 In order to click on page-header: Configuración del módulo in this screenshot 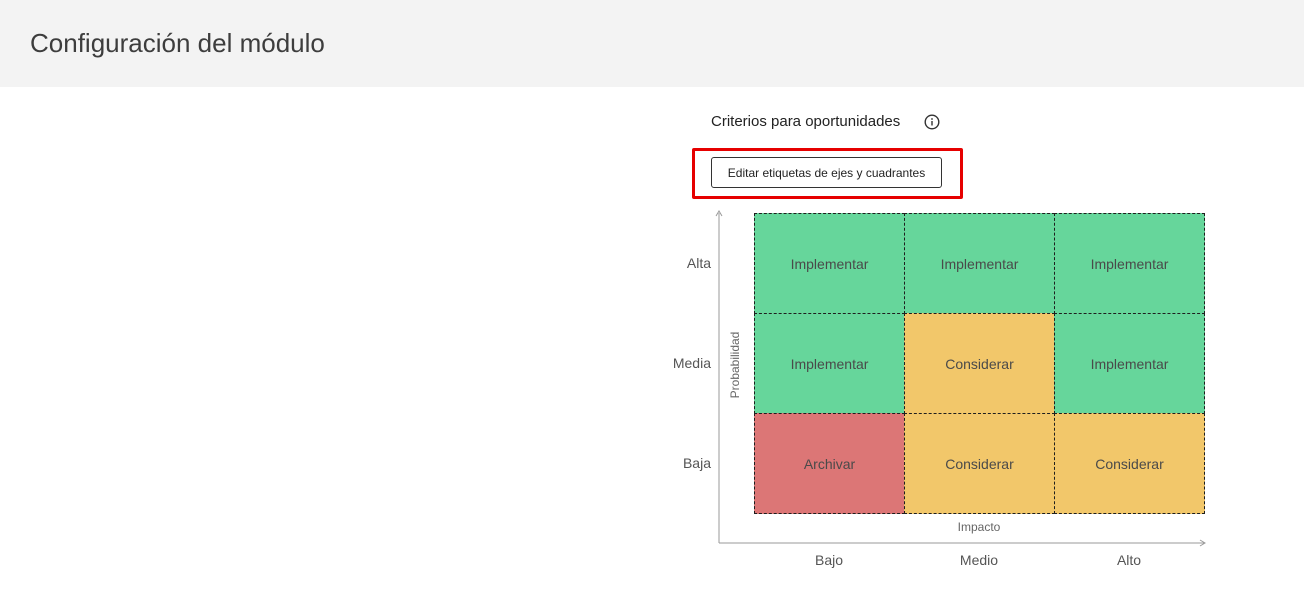, I will do `click(652, 43)`.